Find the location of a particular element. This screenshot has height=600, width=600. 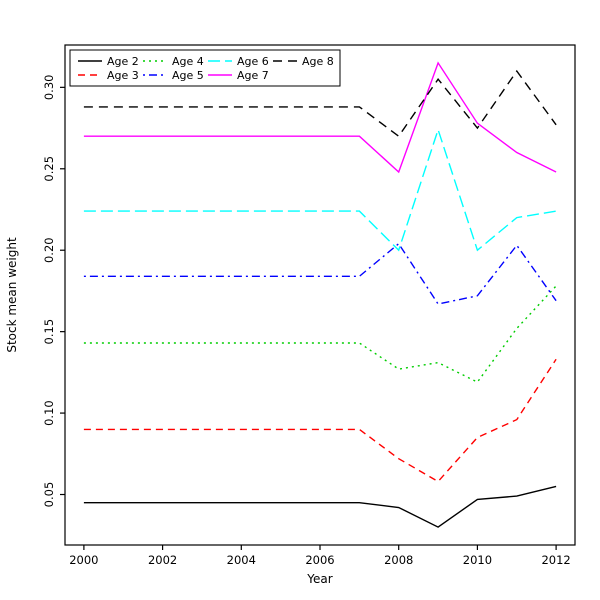

x-tick-label: 2004 is located at coordinates (241, 560).